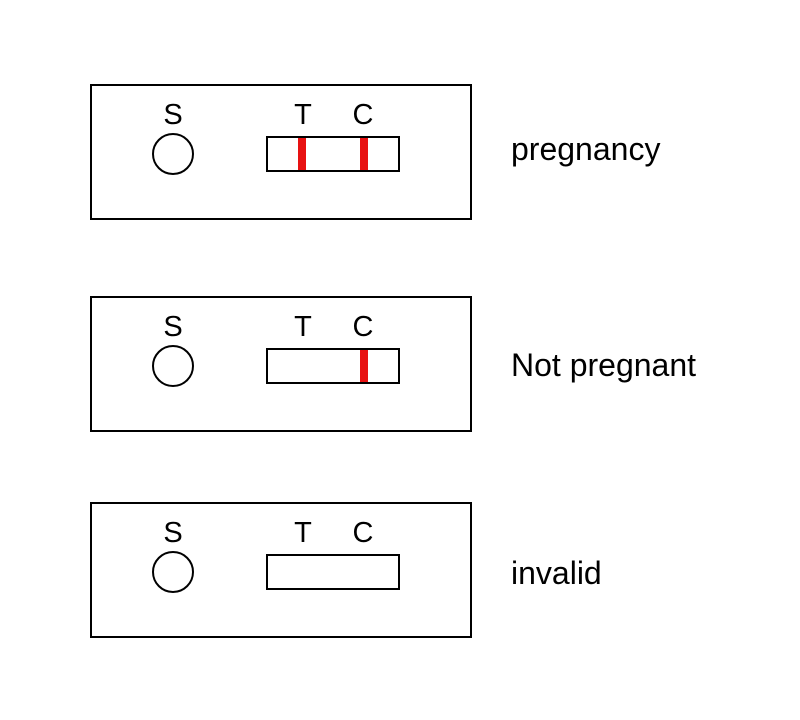  I want to click on test-cassette-positive: S T C, so click(281, 152).